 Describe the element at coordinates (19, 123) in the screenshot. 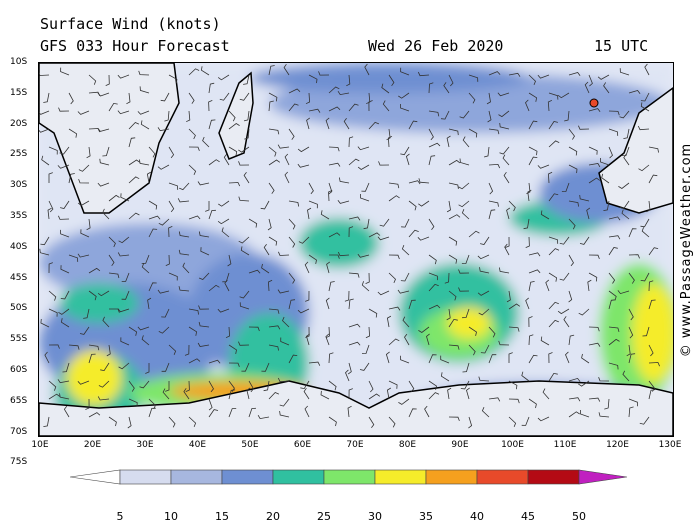

I see `latitude-label: 20S` at that location.